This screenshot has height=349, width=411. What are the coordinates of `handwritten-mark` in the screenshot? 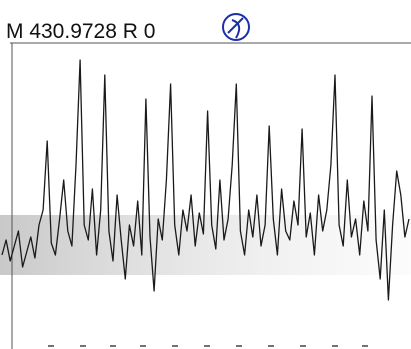 It's located at (236, 27).